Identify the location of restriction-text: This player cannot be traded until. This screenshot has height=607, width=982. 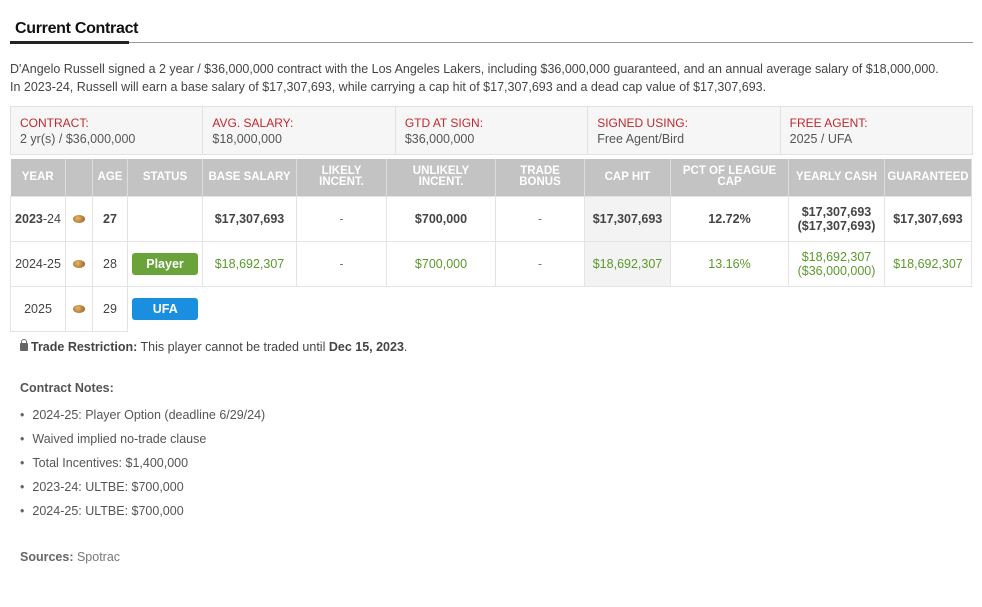
(233, 347).